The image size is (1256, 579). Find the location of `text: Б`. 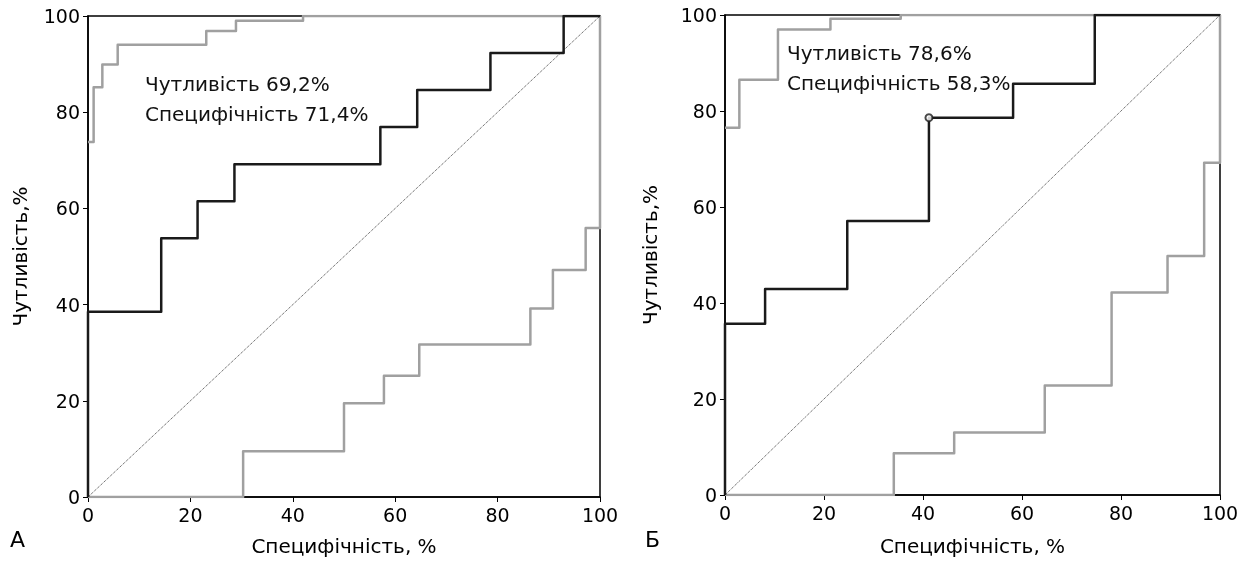

text: Б is located at coordinates (653, 539).